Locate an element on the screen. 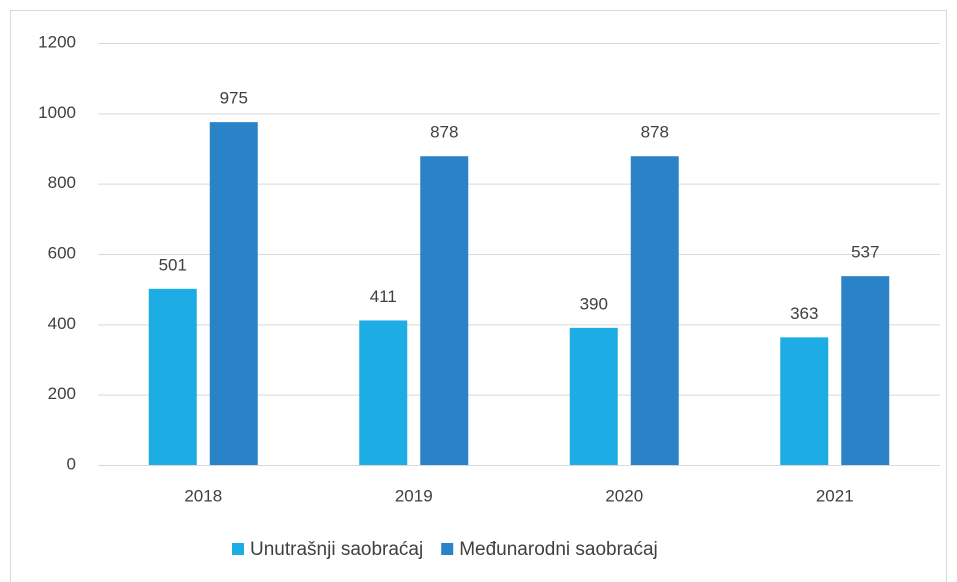  data-label: 975 is located at coordinates (234, 98).